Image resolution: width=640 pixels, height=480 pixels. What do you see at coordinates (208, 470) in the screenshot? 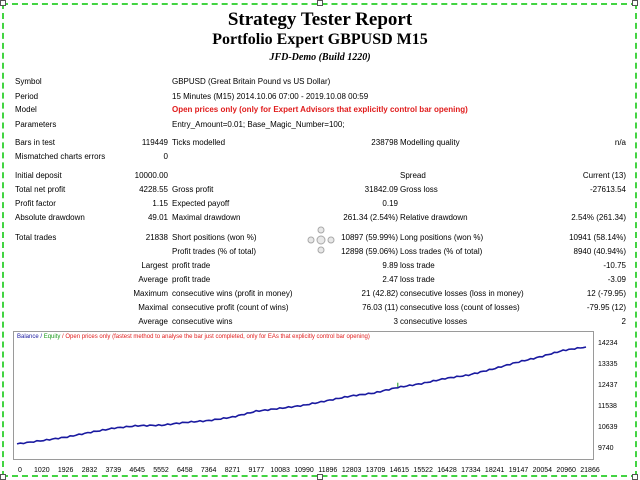
I see `x-tick-label: 7364` at bounding box center [208, 470].